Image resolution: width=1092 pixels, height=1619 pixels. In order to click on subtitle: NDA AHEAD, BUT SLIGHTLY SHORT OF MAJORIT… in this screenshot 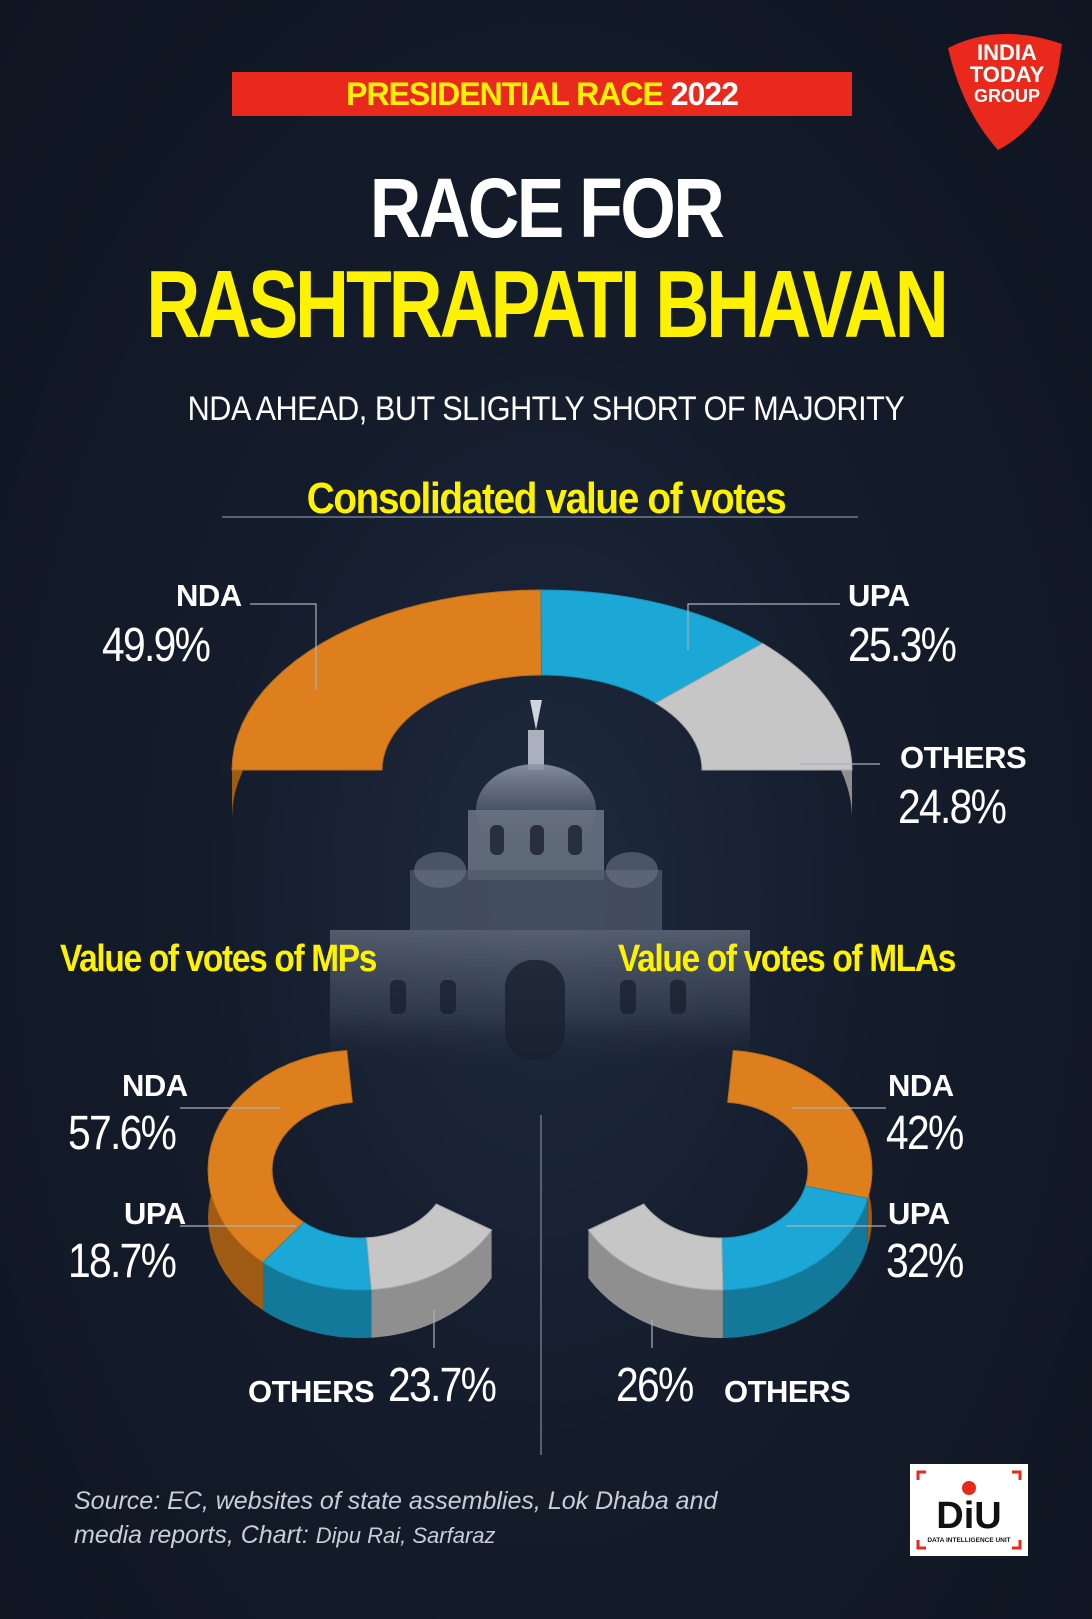, I will do `click(546, 409)`.